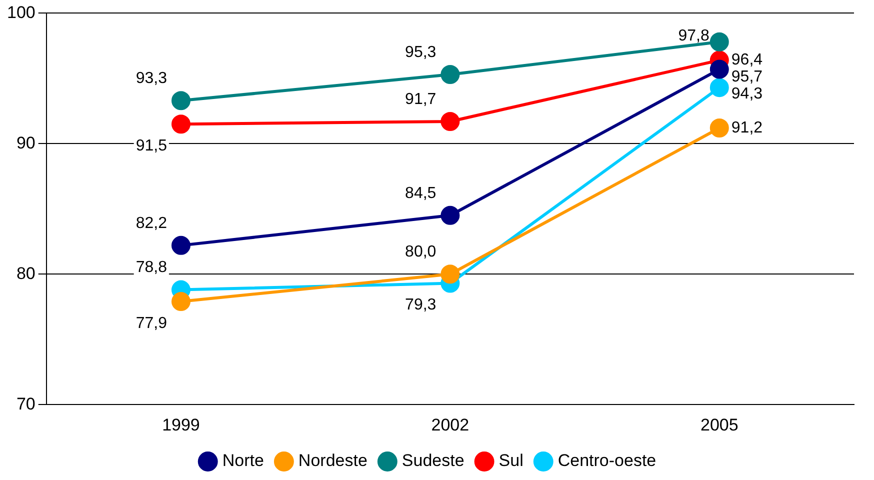  Describe the element at coordinates (607, 460) in the screenshot. I see `legend-label: Centro-oeste` at that location.